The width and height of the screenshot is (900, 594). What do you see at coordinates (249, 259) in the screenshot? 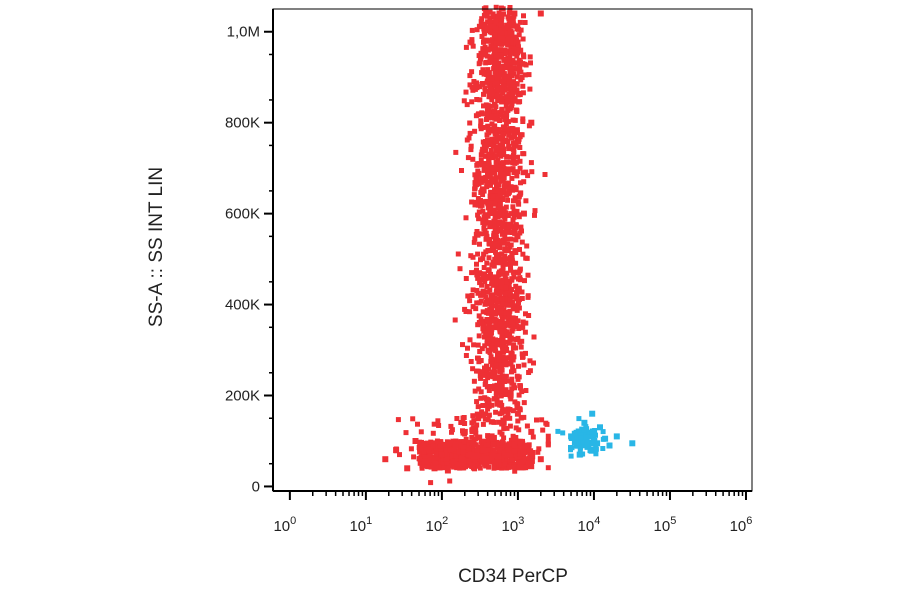
I see `y-tick-layer: 0 200K 400K 600K 800K 1,0M` at bounding box center [249, 259].